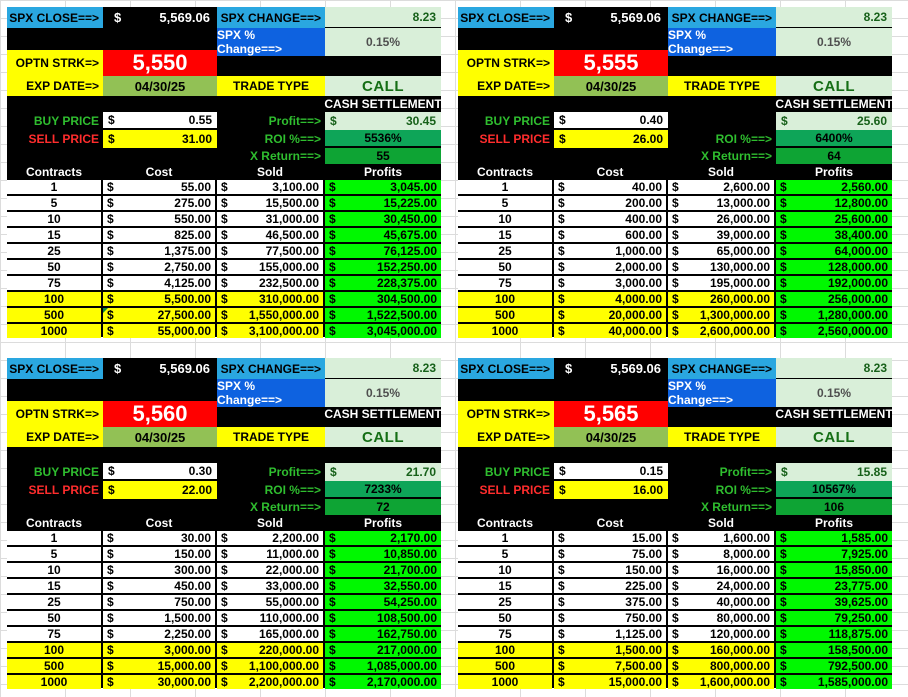 The image size is (908, 697). I want to click on cost-cell: $27,500.00, so click(159, 315).